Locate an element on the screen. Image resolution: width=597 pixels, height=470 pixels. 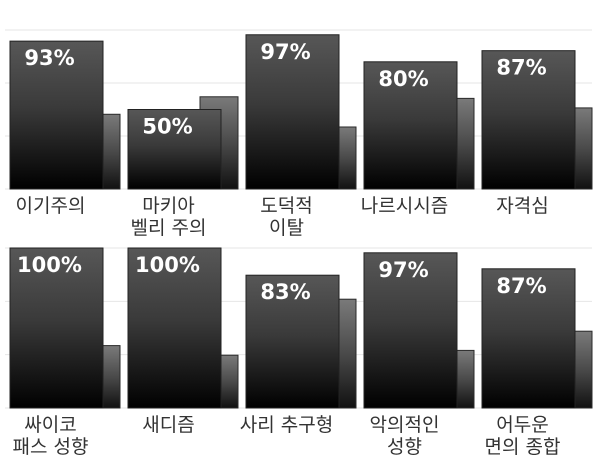
category-label: 마키아 벨리 주의 is located at coordinates (169, 217).